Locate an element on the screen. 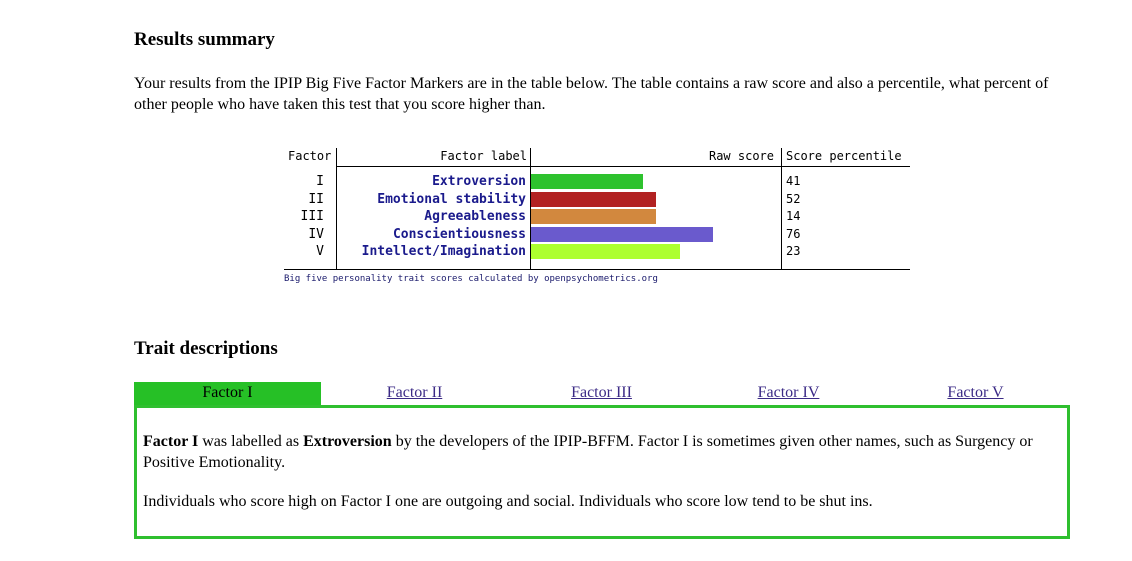 The height and width of the screenshot is (561, 1132). percentile-value: 76 is located at coordinates (793, 233).